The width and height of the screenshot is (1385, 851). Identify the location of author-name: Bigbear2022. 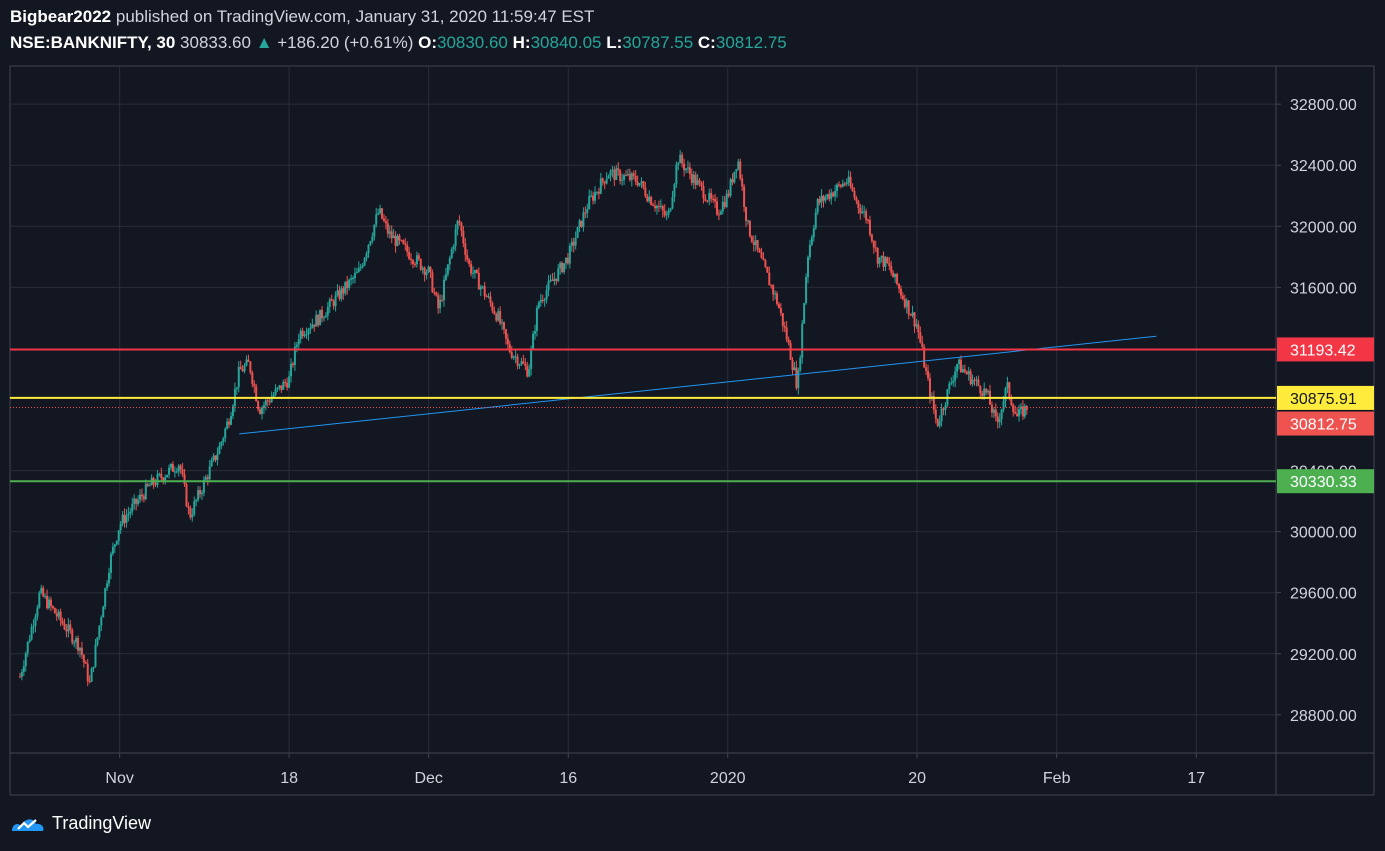
(61, 16).